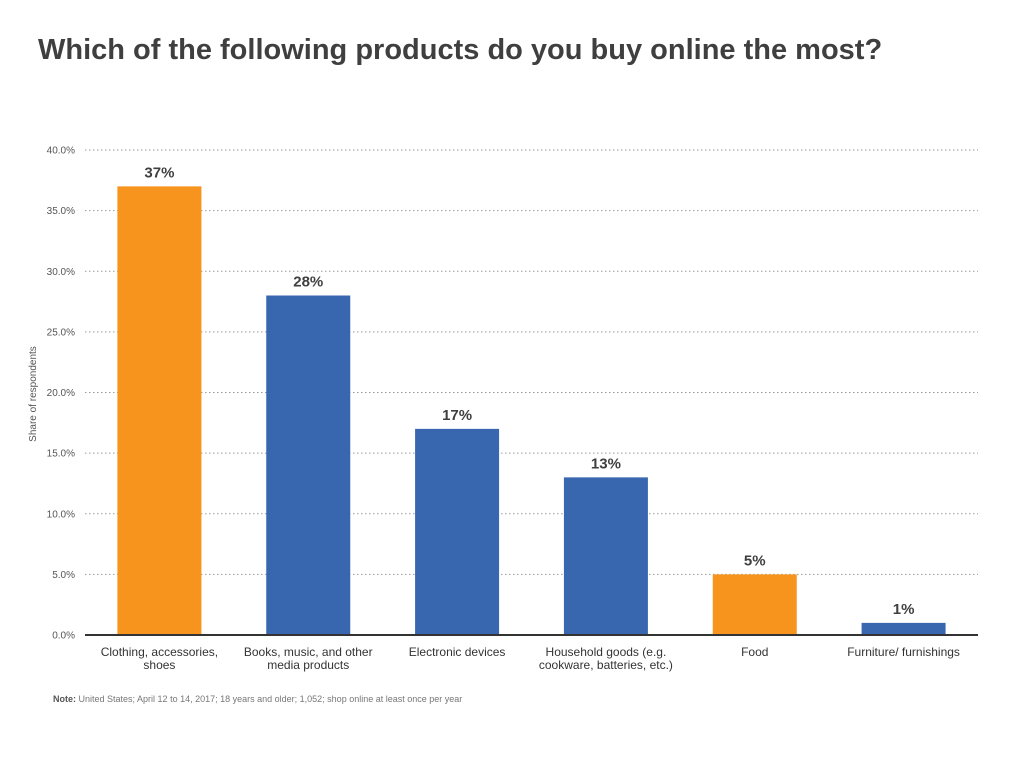 The width and height of the screenshot is (1020, 765). Describe the element at coordinates (63, 636) in the screenshot. I see `y-tick-label: 0.0%` at that location.